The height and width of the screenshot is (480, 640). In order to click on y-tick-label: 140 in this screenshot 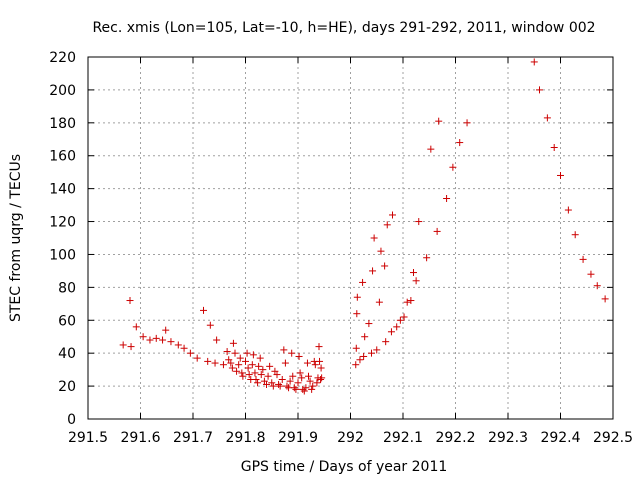, I will do `click(62, 190)`.